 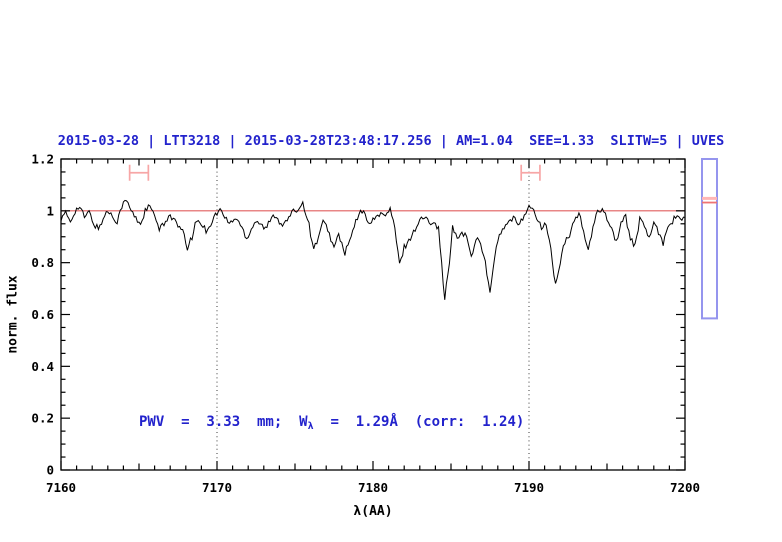 I want to click on y-tick-label: 0.6, so click(x=42, y=314).